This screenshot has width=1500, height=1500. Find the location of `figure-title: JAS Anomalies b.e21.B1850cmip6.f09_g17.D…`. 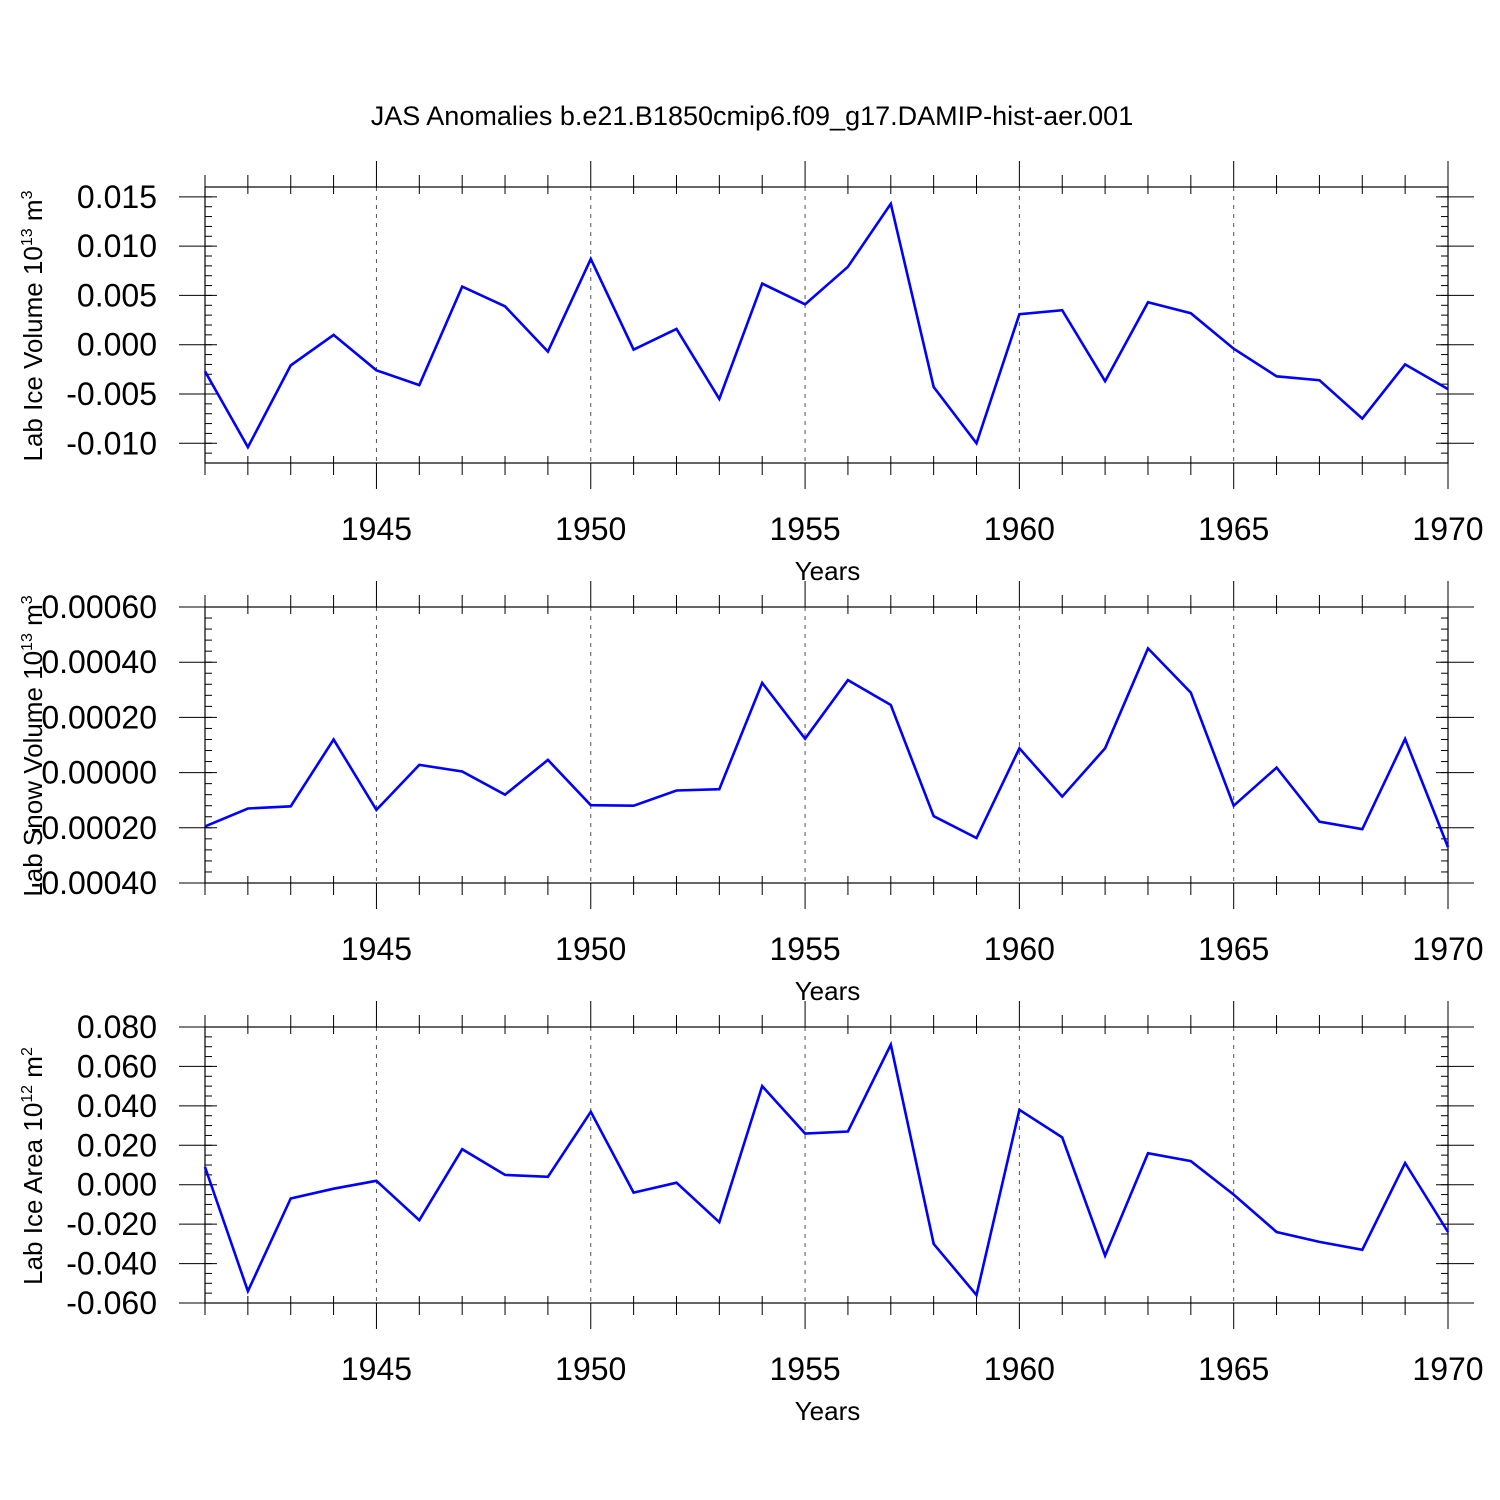

figure-title: JAS Anomalies b.e21.B1850cmip6.f09_g17.D… is located at coordinates (752, 116).